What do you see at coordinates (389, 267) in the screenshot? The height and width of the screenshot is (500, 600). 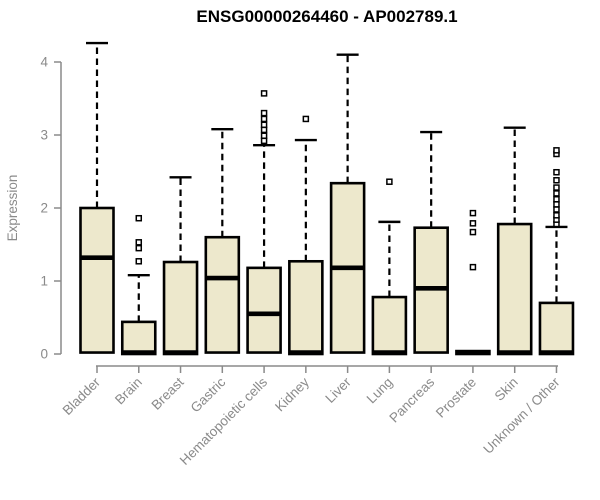 I see `box-lung` at bounding box center [389, 267].